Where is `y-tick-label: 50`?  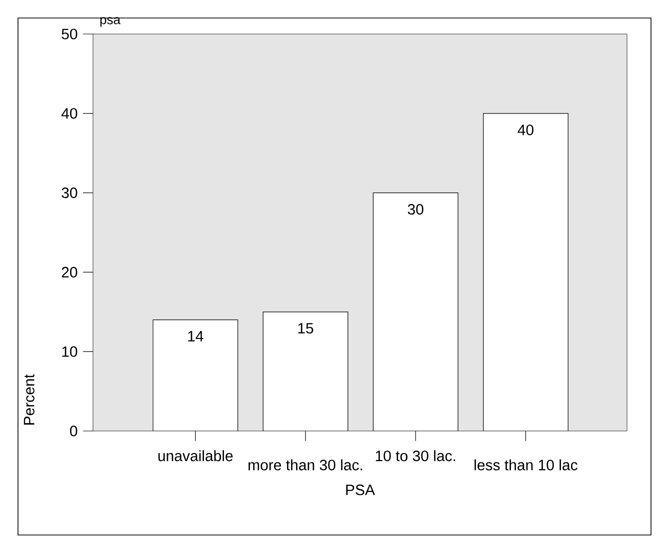
y-tick-label: 50 is located at coordinates (70, 34).